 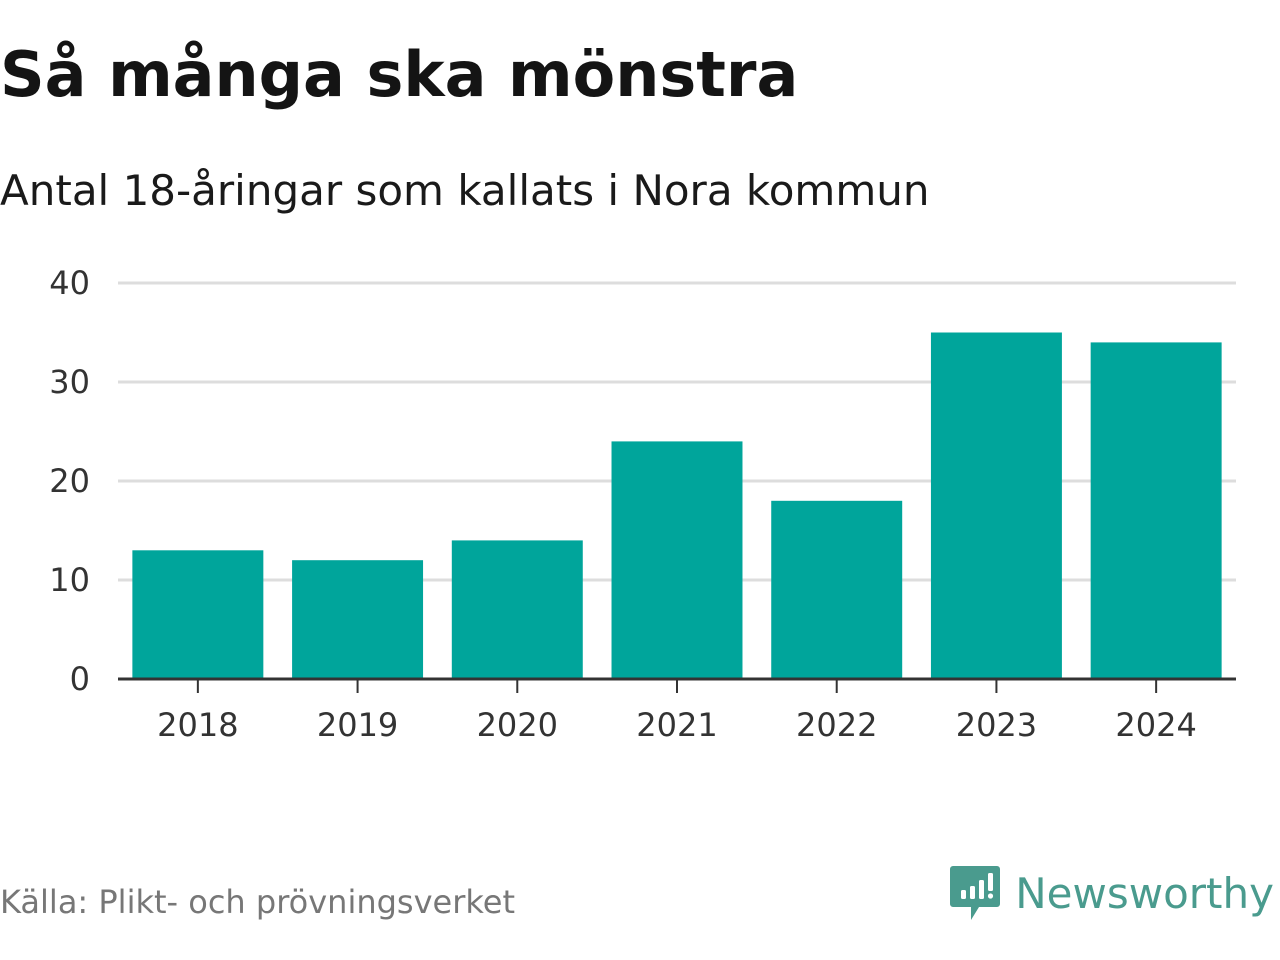 I want to click on brand: Newsworthy, so click(x=1111, y=894).